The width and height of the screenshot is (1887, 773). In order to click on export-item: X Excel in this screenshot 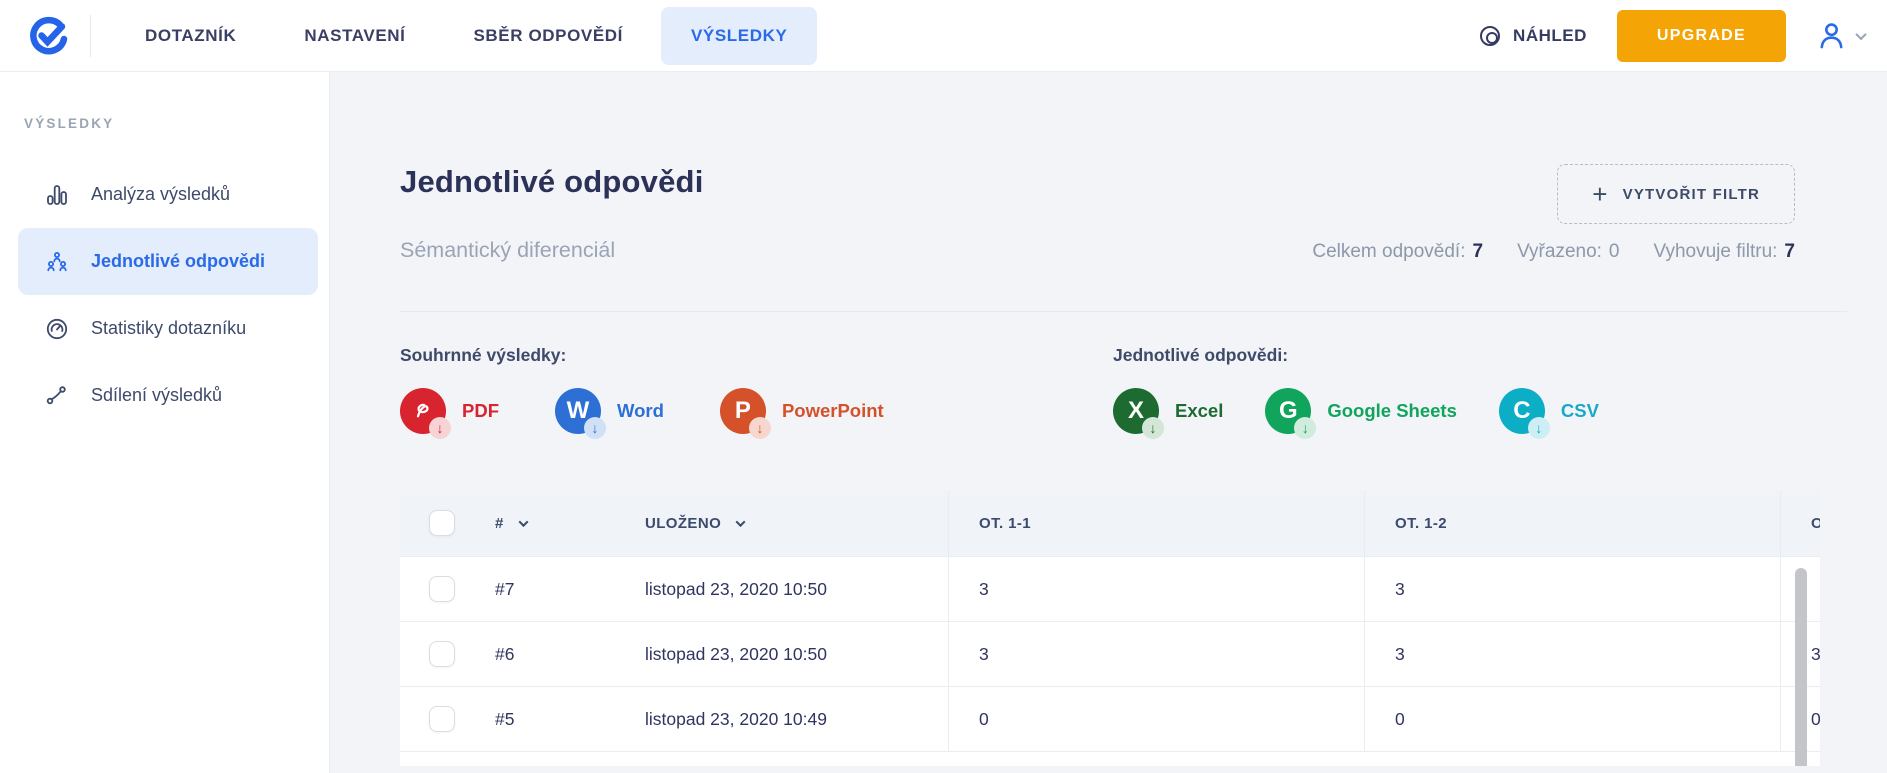, I will do `click(1168, 413)`.